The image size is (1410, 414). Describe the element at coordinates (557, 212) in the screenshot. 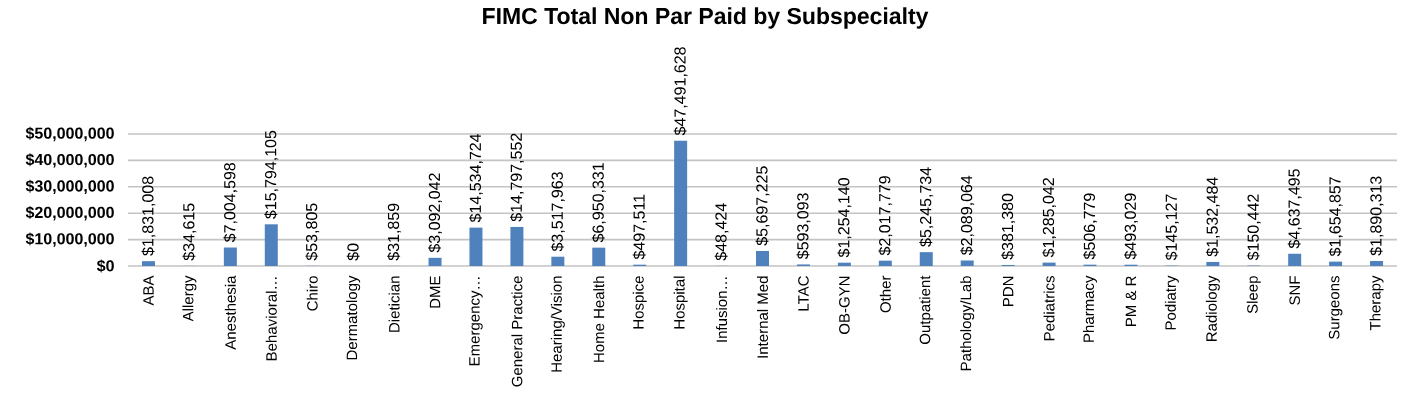

I see `data-label: $3,517,963` at that location.